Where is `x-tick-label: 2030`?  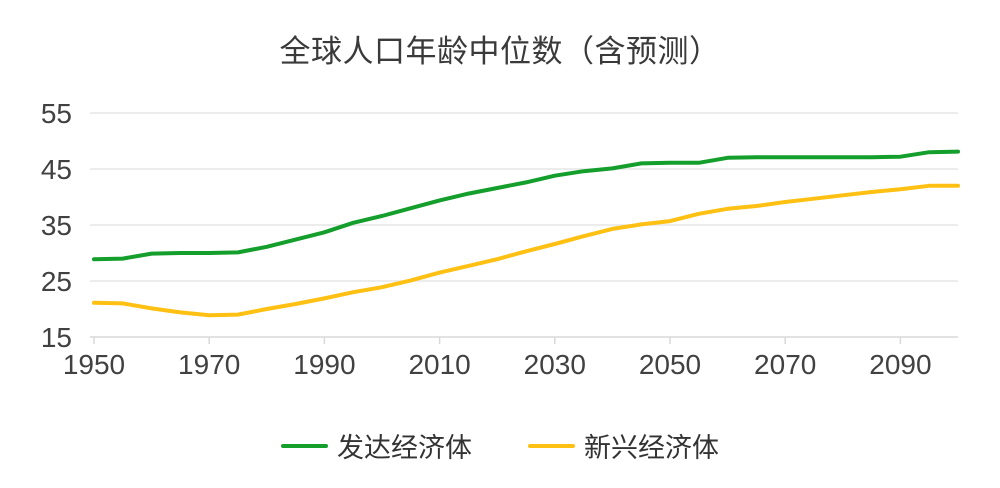
x-tick-label: 2030 is located at coordinates (555, 364).